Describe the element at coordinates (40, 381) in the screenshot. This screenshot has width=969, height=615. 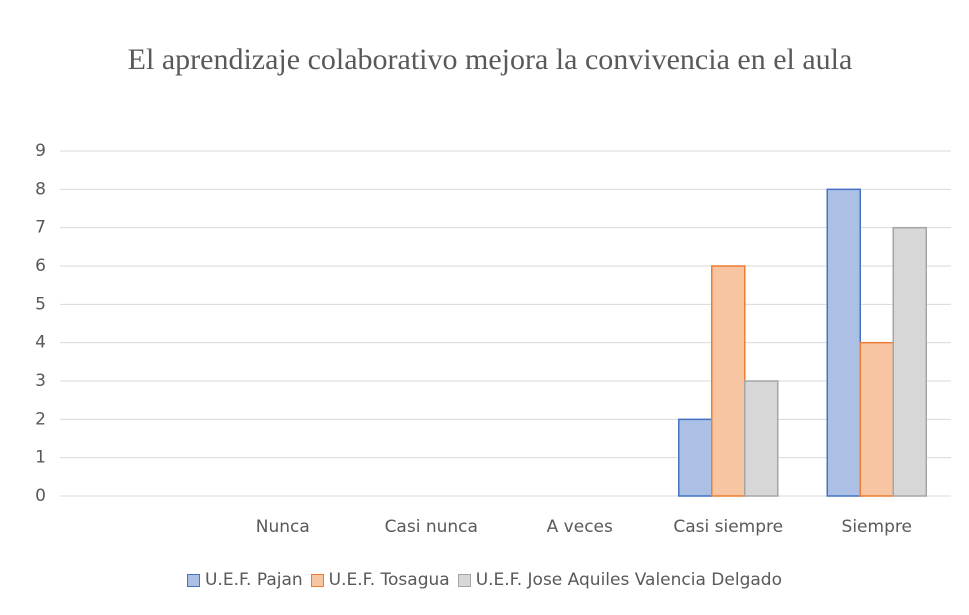
I see `y-tick-label: 3` at that location.